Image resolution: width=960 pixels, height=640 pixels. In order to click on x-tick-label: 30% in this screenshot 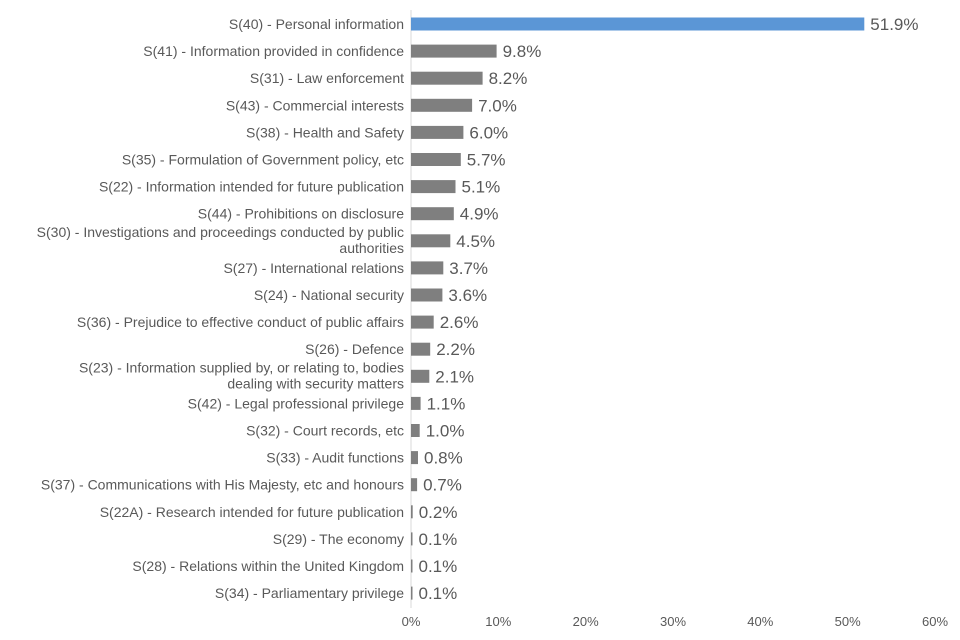, I will do `click(673, 621)`.